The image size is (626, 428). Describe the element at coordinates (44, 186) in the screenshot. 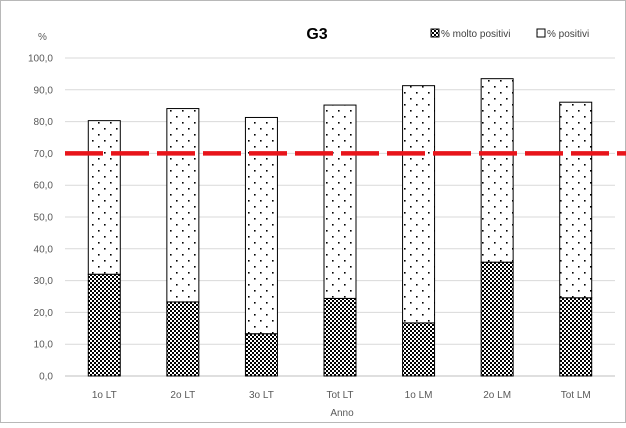

I see `y-tick-label: 60,0` at that location.